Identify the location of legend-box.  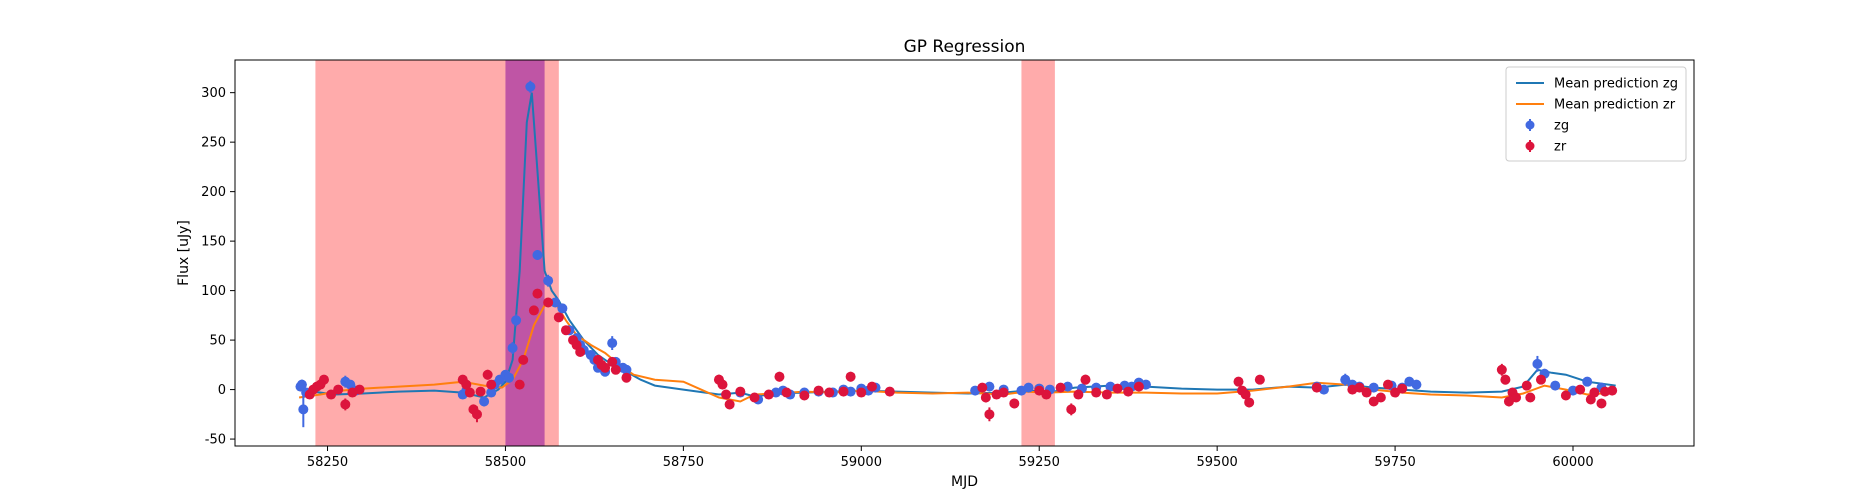
(1596, 114).